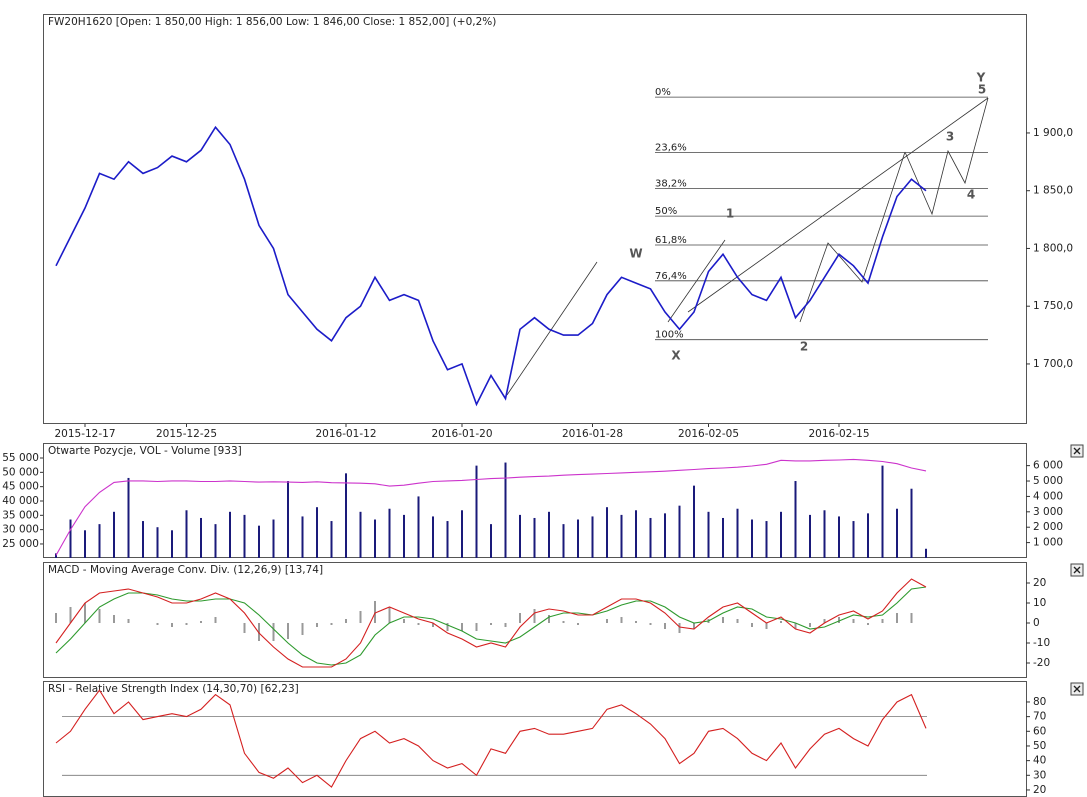  What do you see at coordinates (84, 434) in the screenshot?
I see `x-tick-label: 2015-12-17` at bounding box center [84, 434].